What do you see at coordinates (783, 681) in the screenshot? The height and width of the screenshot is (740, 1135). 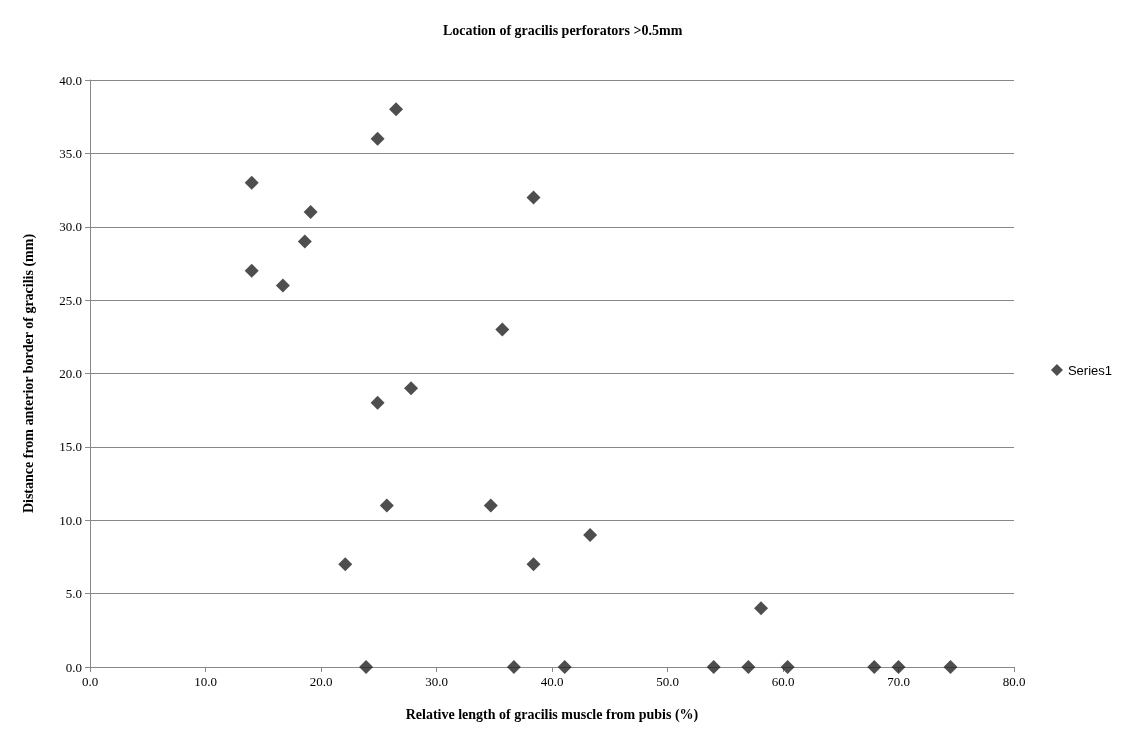 I see `x-tick-label: 60.0` at bounding box center [783, 681].